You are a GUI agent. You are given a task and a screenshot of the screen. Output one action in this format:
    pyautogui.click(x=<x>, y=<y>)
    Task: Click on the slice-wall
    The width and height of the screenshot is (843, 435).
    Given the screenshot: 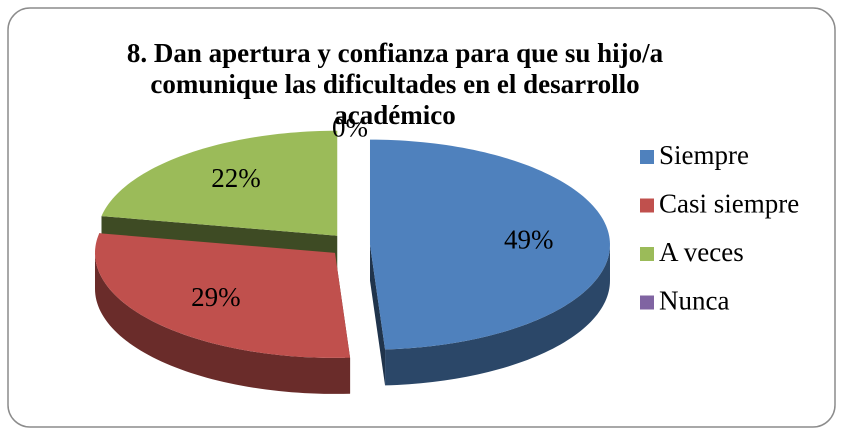 What is the action you would take?
    pyautogui.click(x=377, y=315)
    